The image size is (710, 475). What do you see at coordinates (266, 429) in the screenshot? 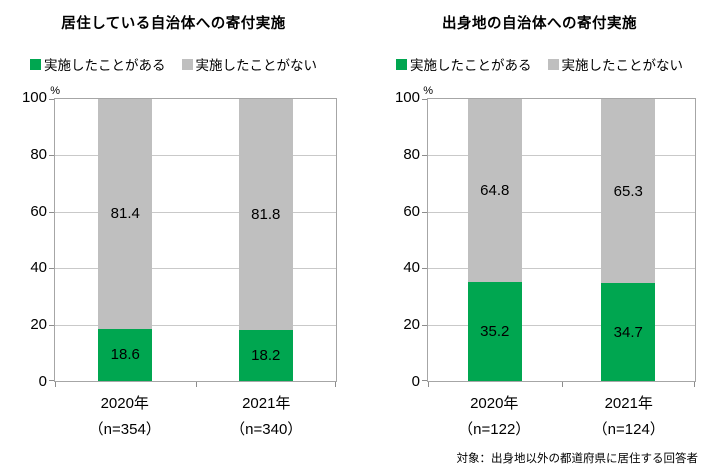
I see `category-n: （n=340）` at bounding box center [266, 429].